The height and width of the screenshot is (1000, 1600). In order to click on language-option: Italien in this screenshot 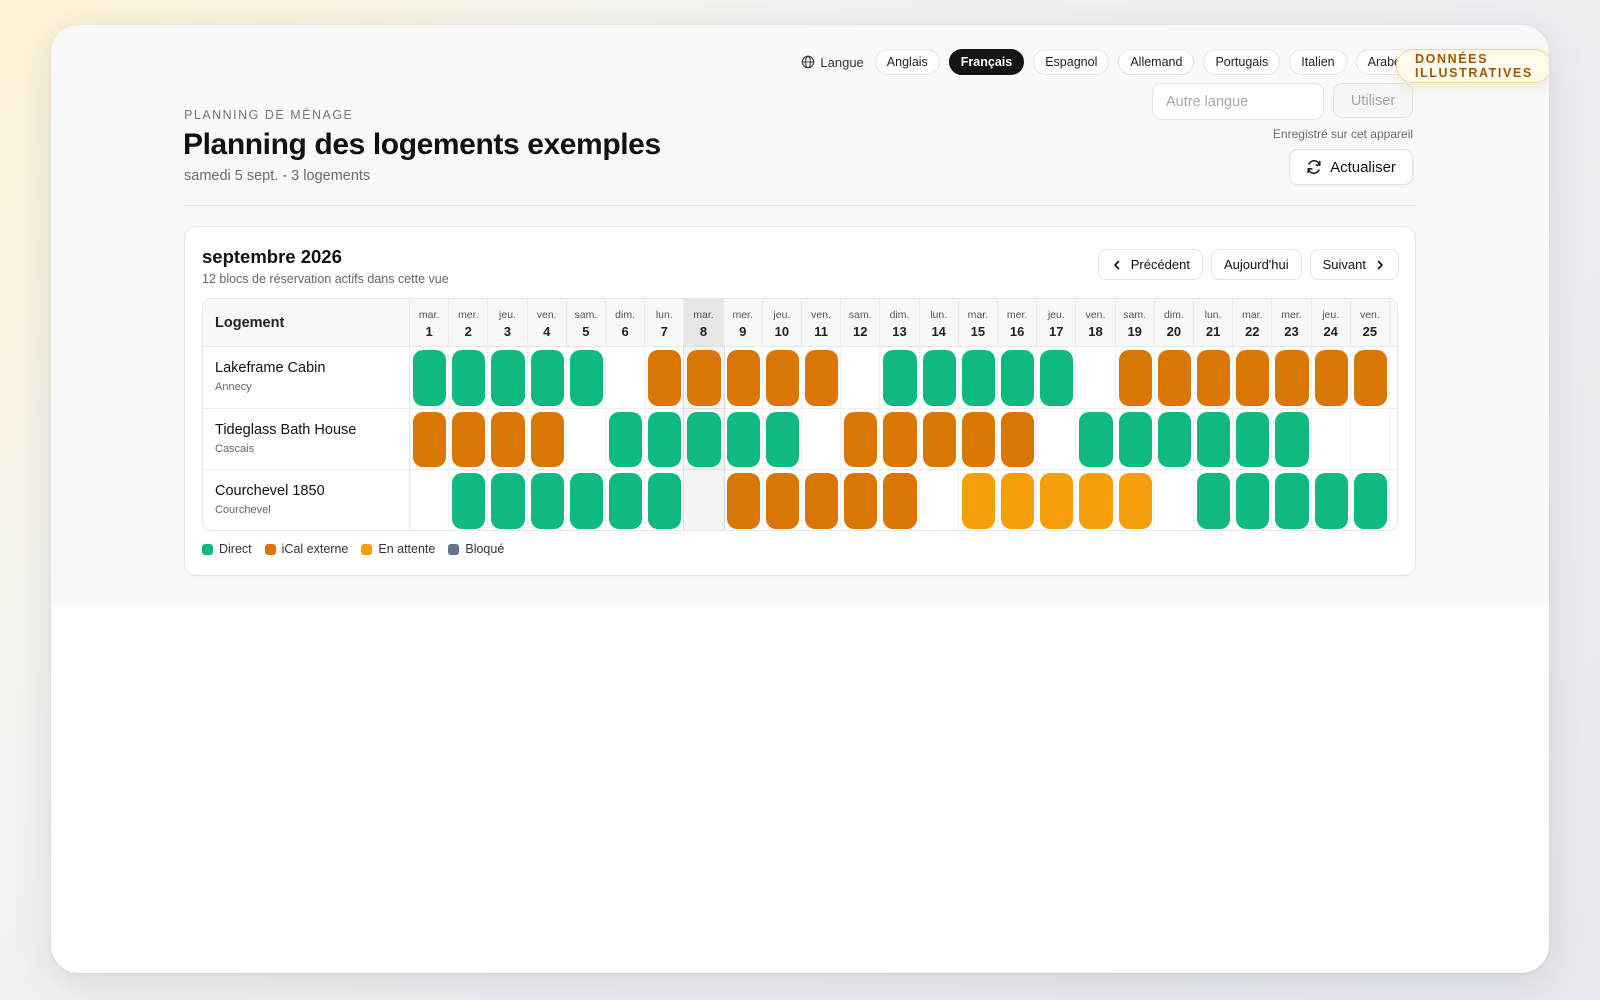, I will do `click(1318, 62)`.